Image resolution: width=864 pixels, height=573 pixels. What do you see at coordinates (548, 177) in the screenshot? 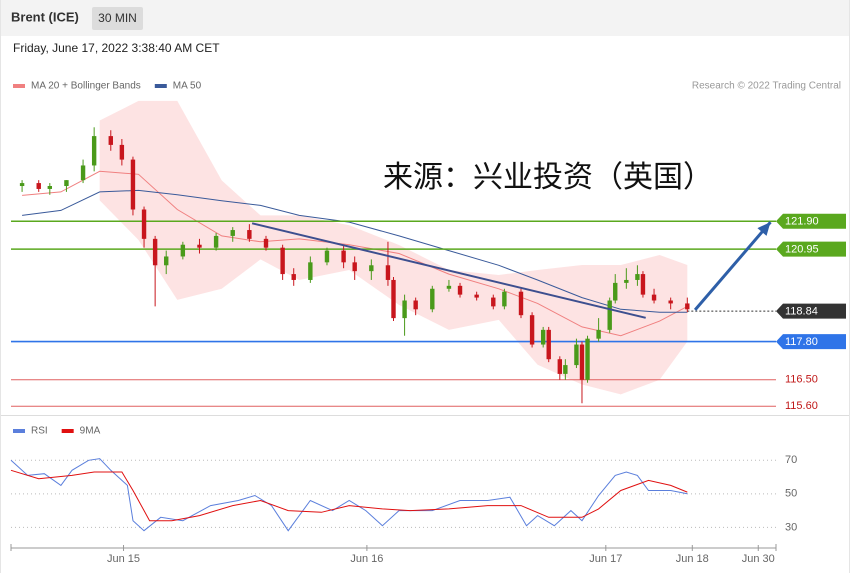
I see `watermark: 来源：兴业投资（英国）` at bounding box center [548, 177].